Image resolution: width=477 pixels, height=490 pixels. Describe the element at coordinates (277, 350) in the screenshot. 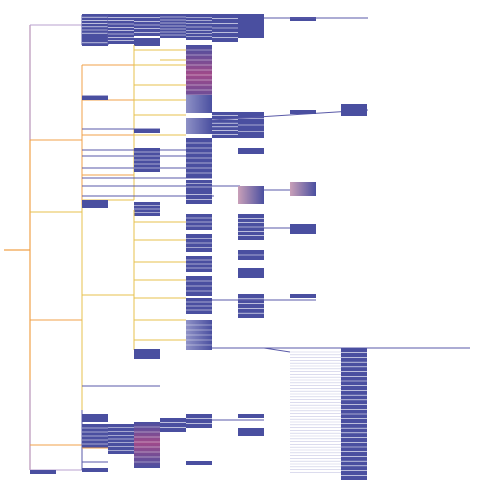

I see `tree-edge` at that location.